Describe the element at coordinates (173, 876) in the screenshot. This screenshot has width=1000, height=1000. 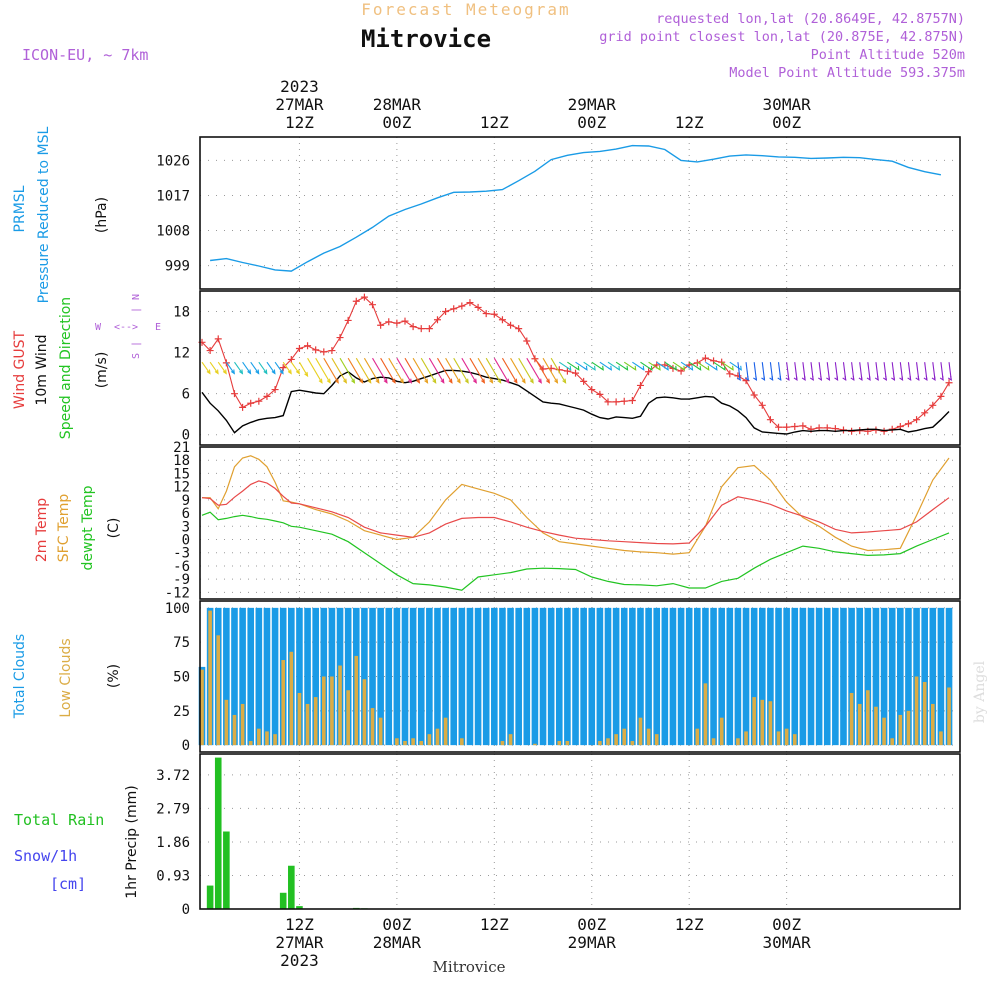
I see `y-tick-label: 0.93` at that location.